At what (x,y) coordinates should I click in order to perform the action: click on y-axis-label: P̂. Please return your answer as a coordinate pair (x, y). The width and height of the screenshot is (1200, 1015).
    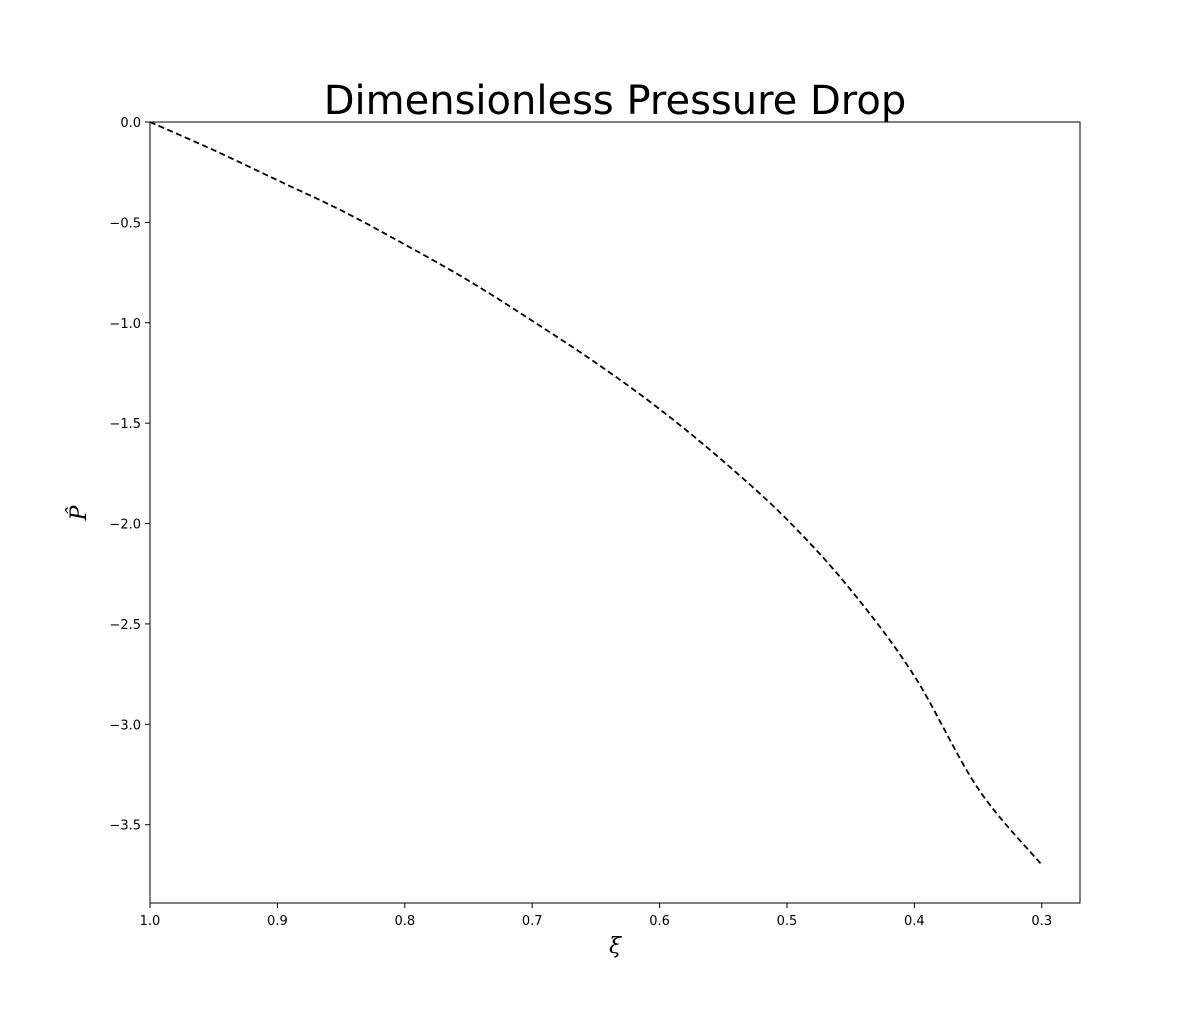
    Looking at the image, I should click on (79, 512).